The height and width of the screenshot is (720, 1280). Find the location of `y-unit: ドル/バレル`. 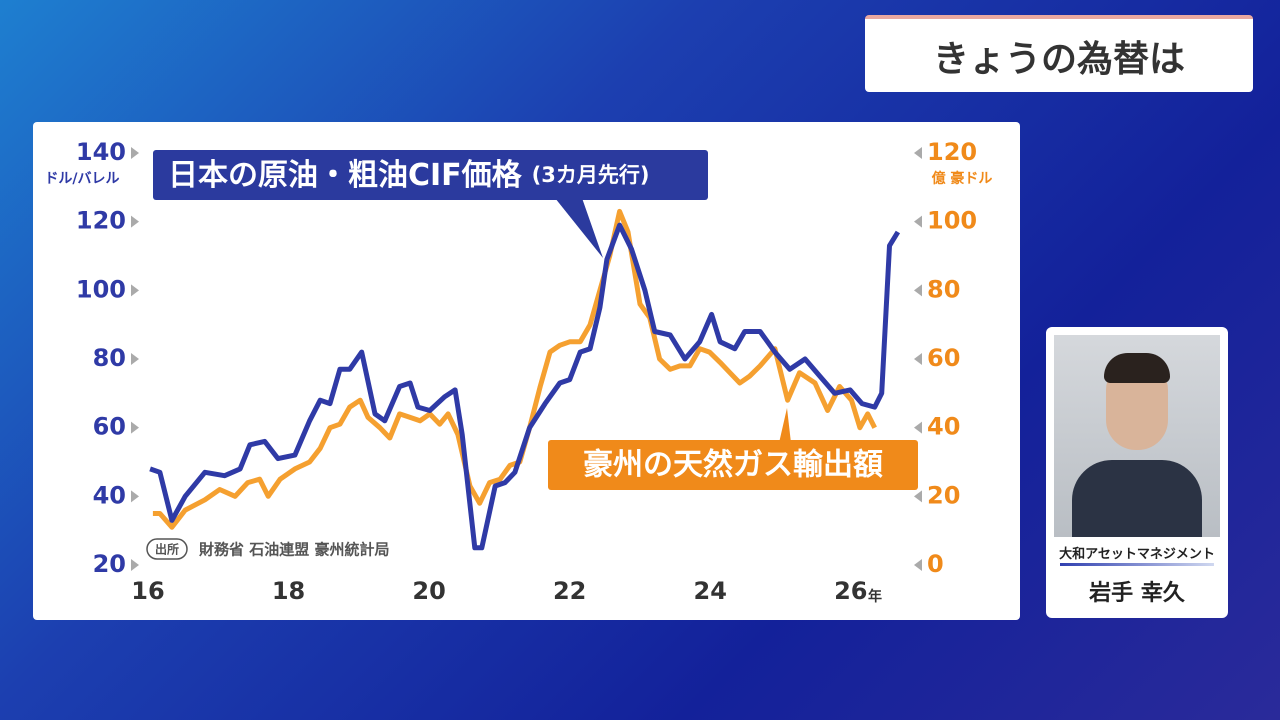

y-unit: ドル/バレル is located at coordinates (81, 179).